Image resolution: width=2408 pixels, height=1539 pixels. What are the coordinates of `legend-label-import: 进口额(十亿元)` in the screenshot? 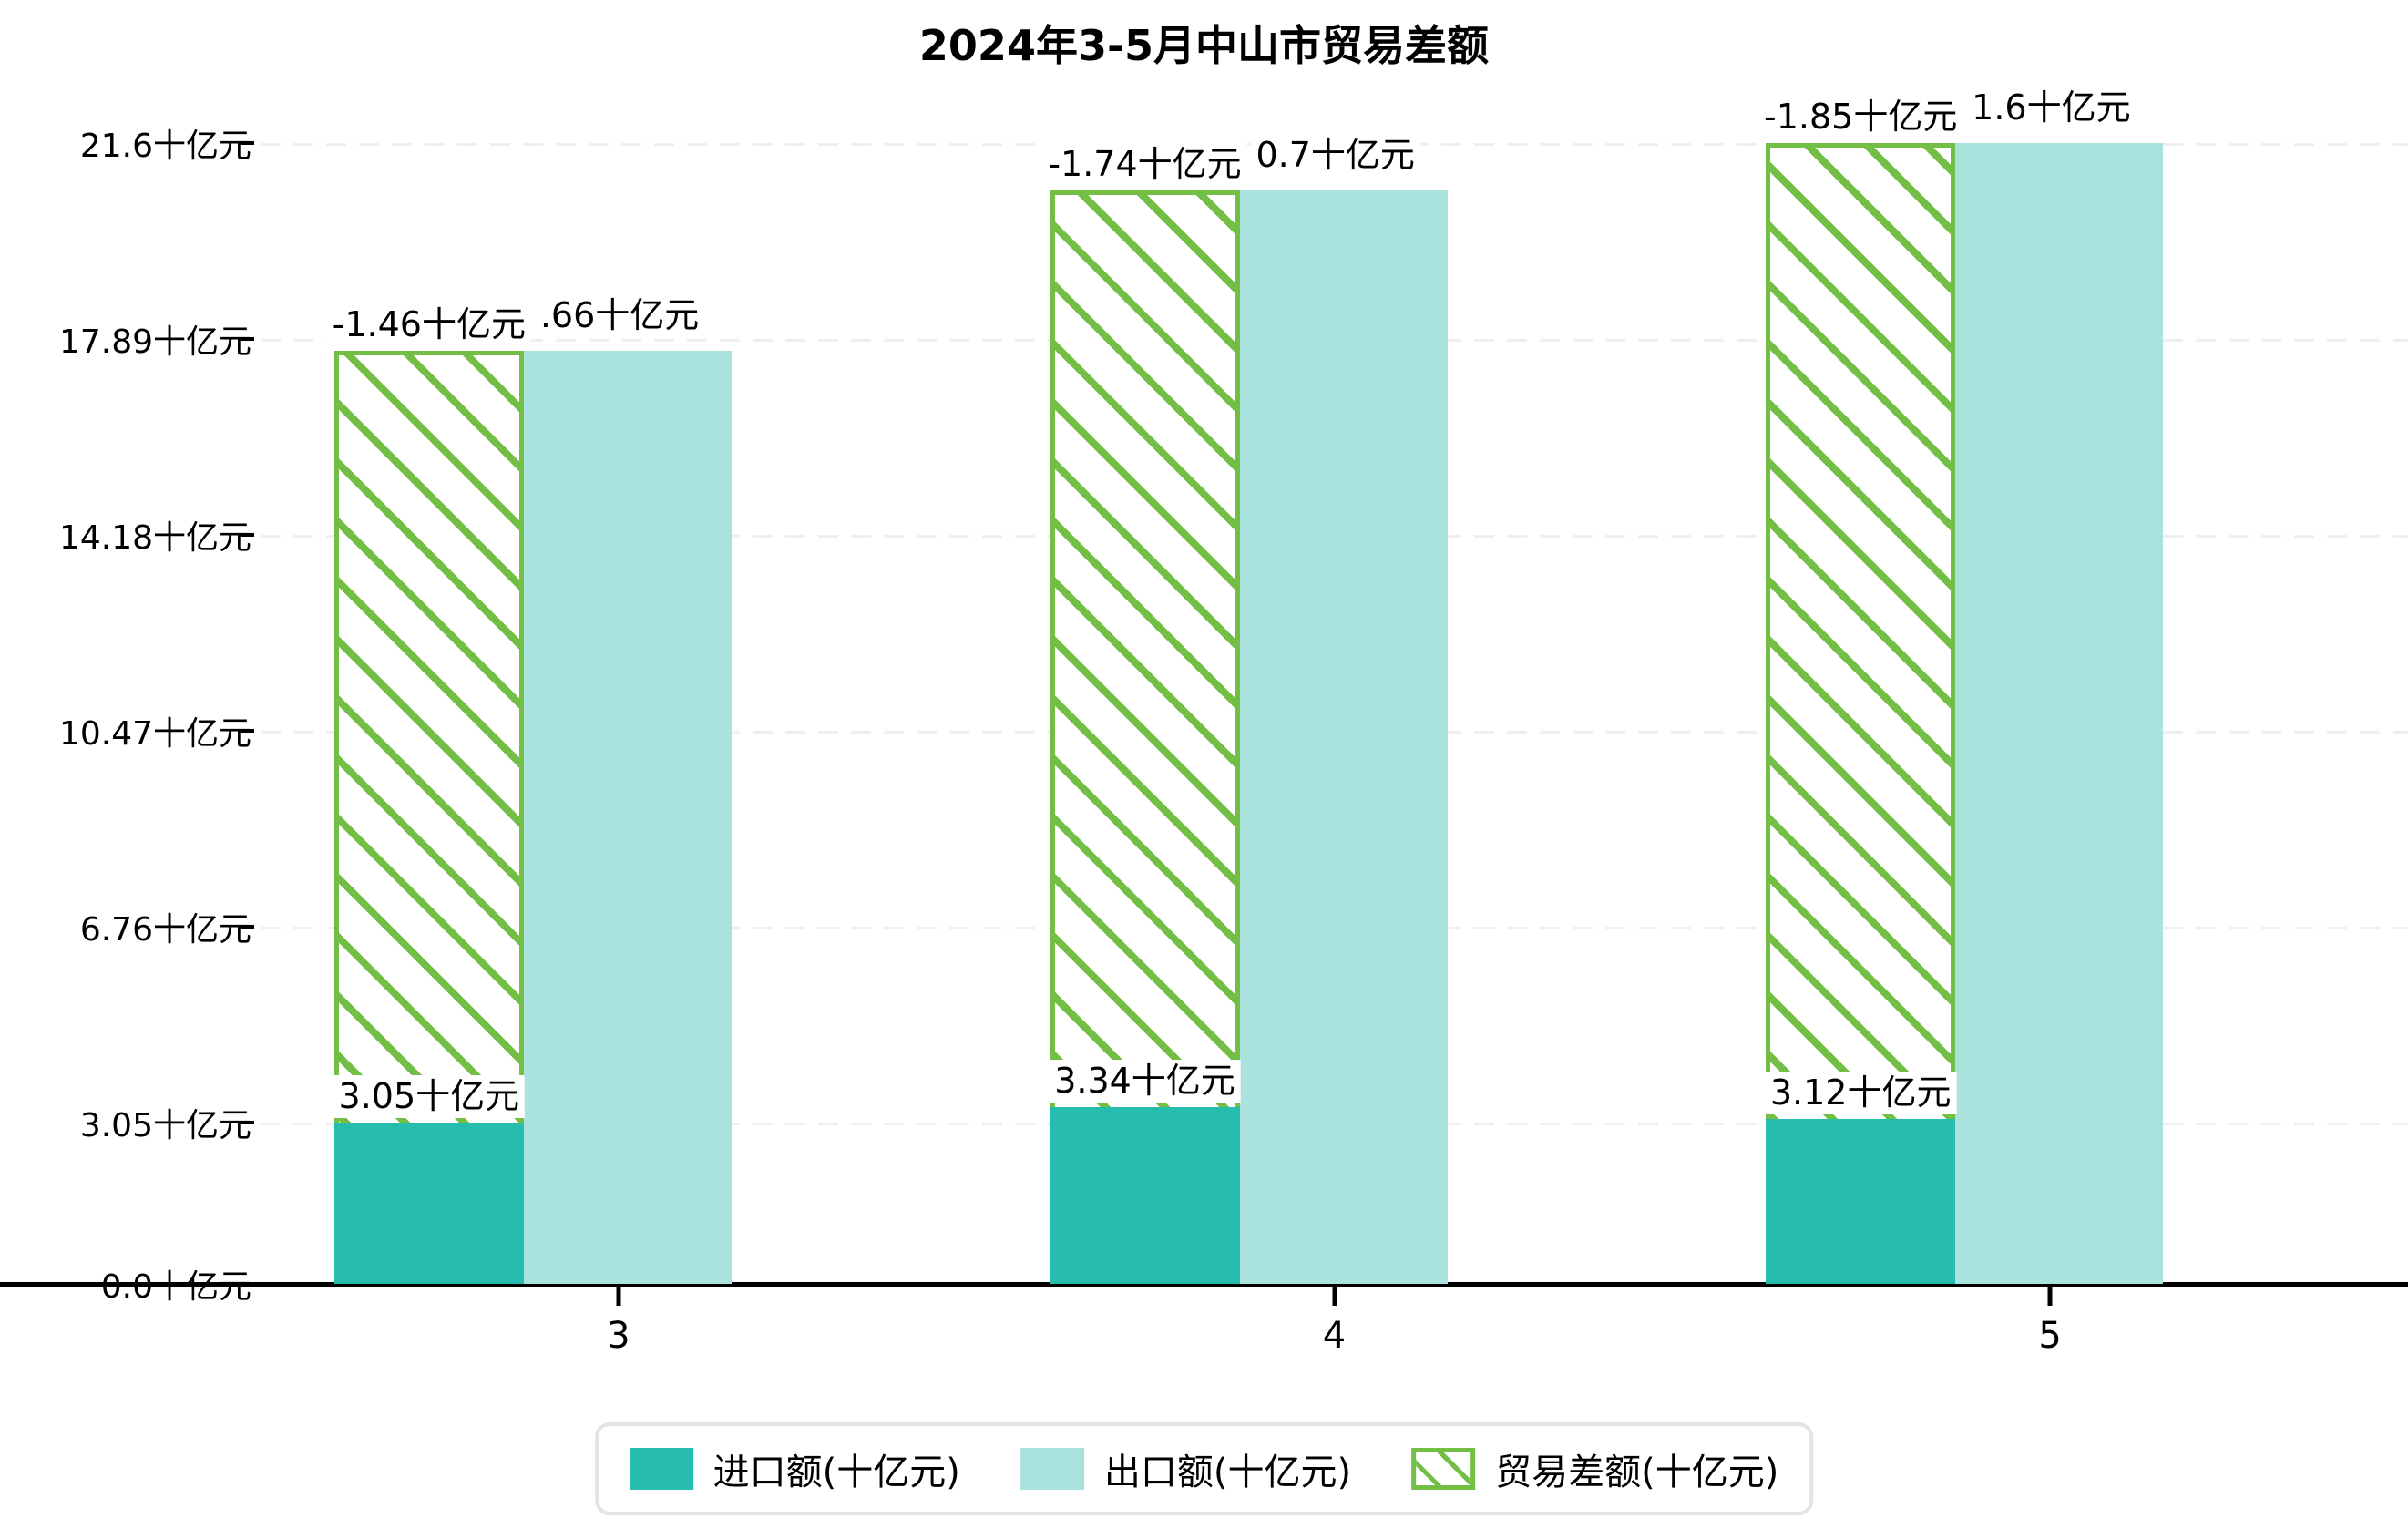 It's located at (836, 1473).